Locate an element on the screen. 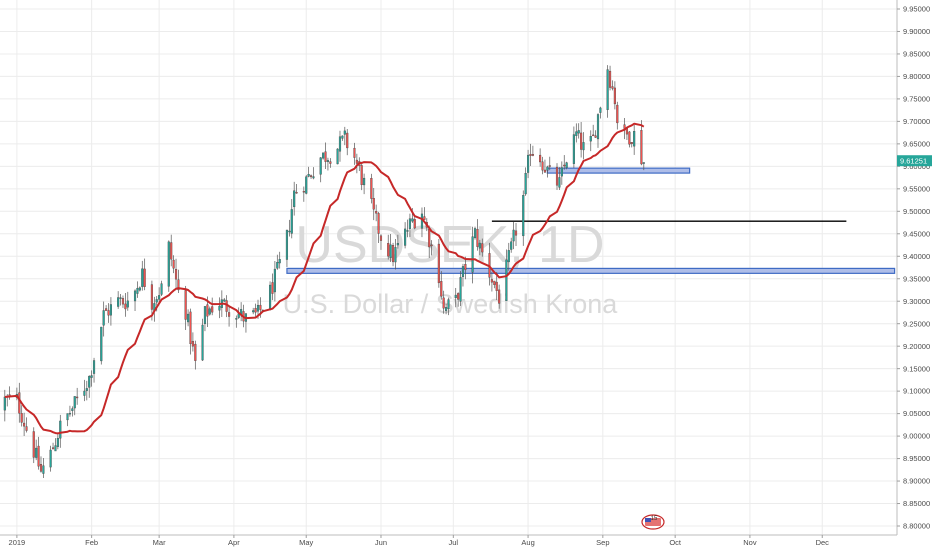 Image resolution: width=932 pixels, height=555 pixels. y-tick-label: 8.95000 is located at coordinates (916, 458).